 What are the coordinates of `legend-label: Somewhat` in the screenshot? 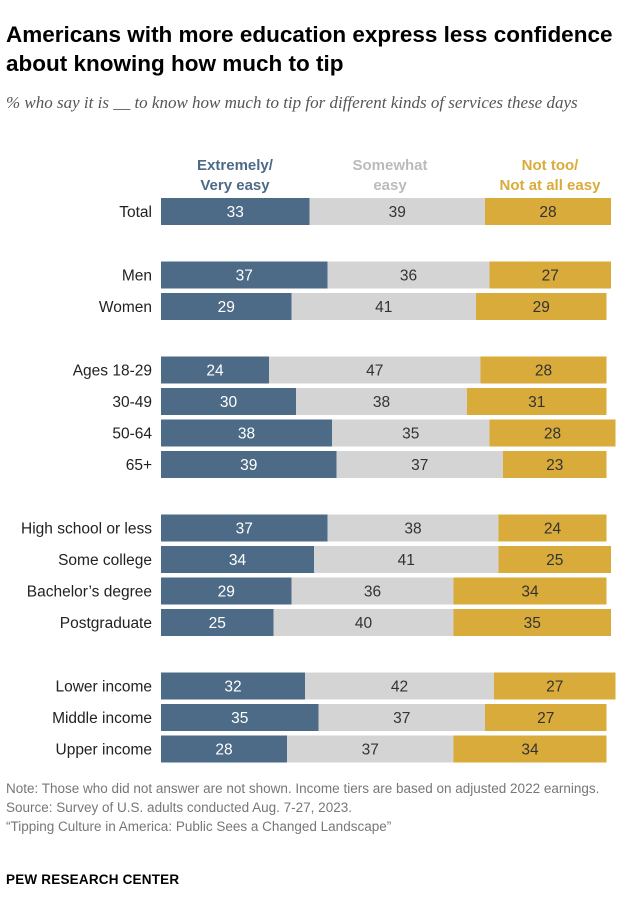 It's located at (390, 165).